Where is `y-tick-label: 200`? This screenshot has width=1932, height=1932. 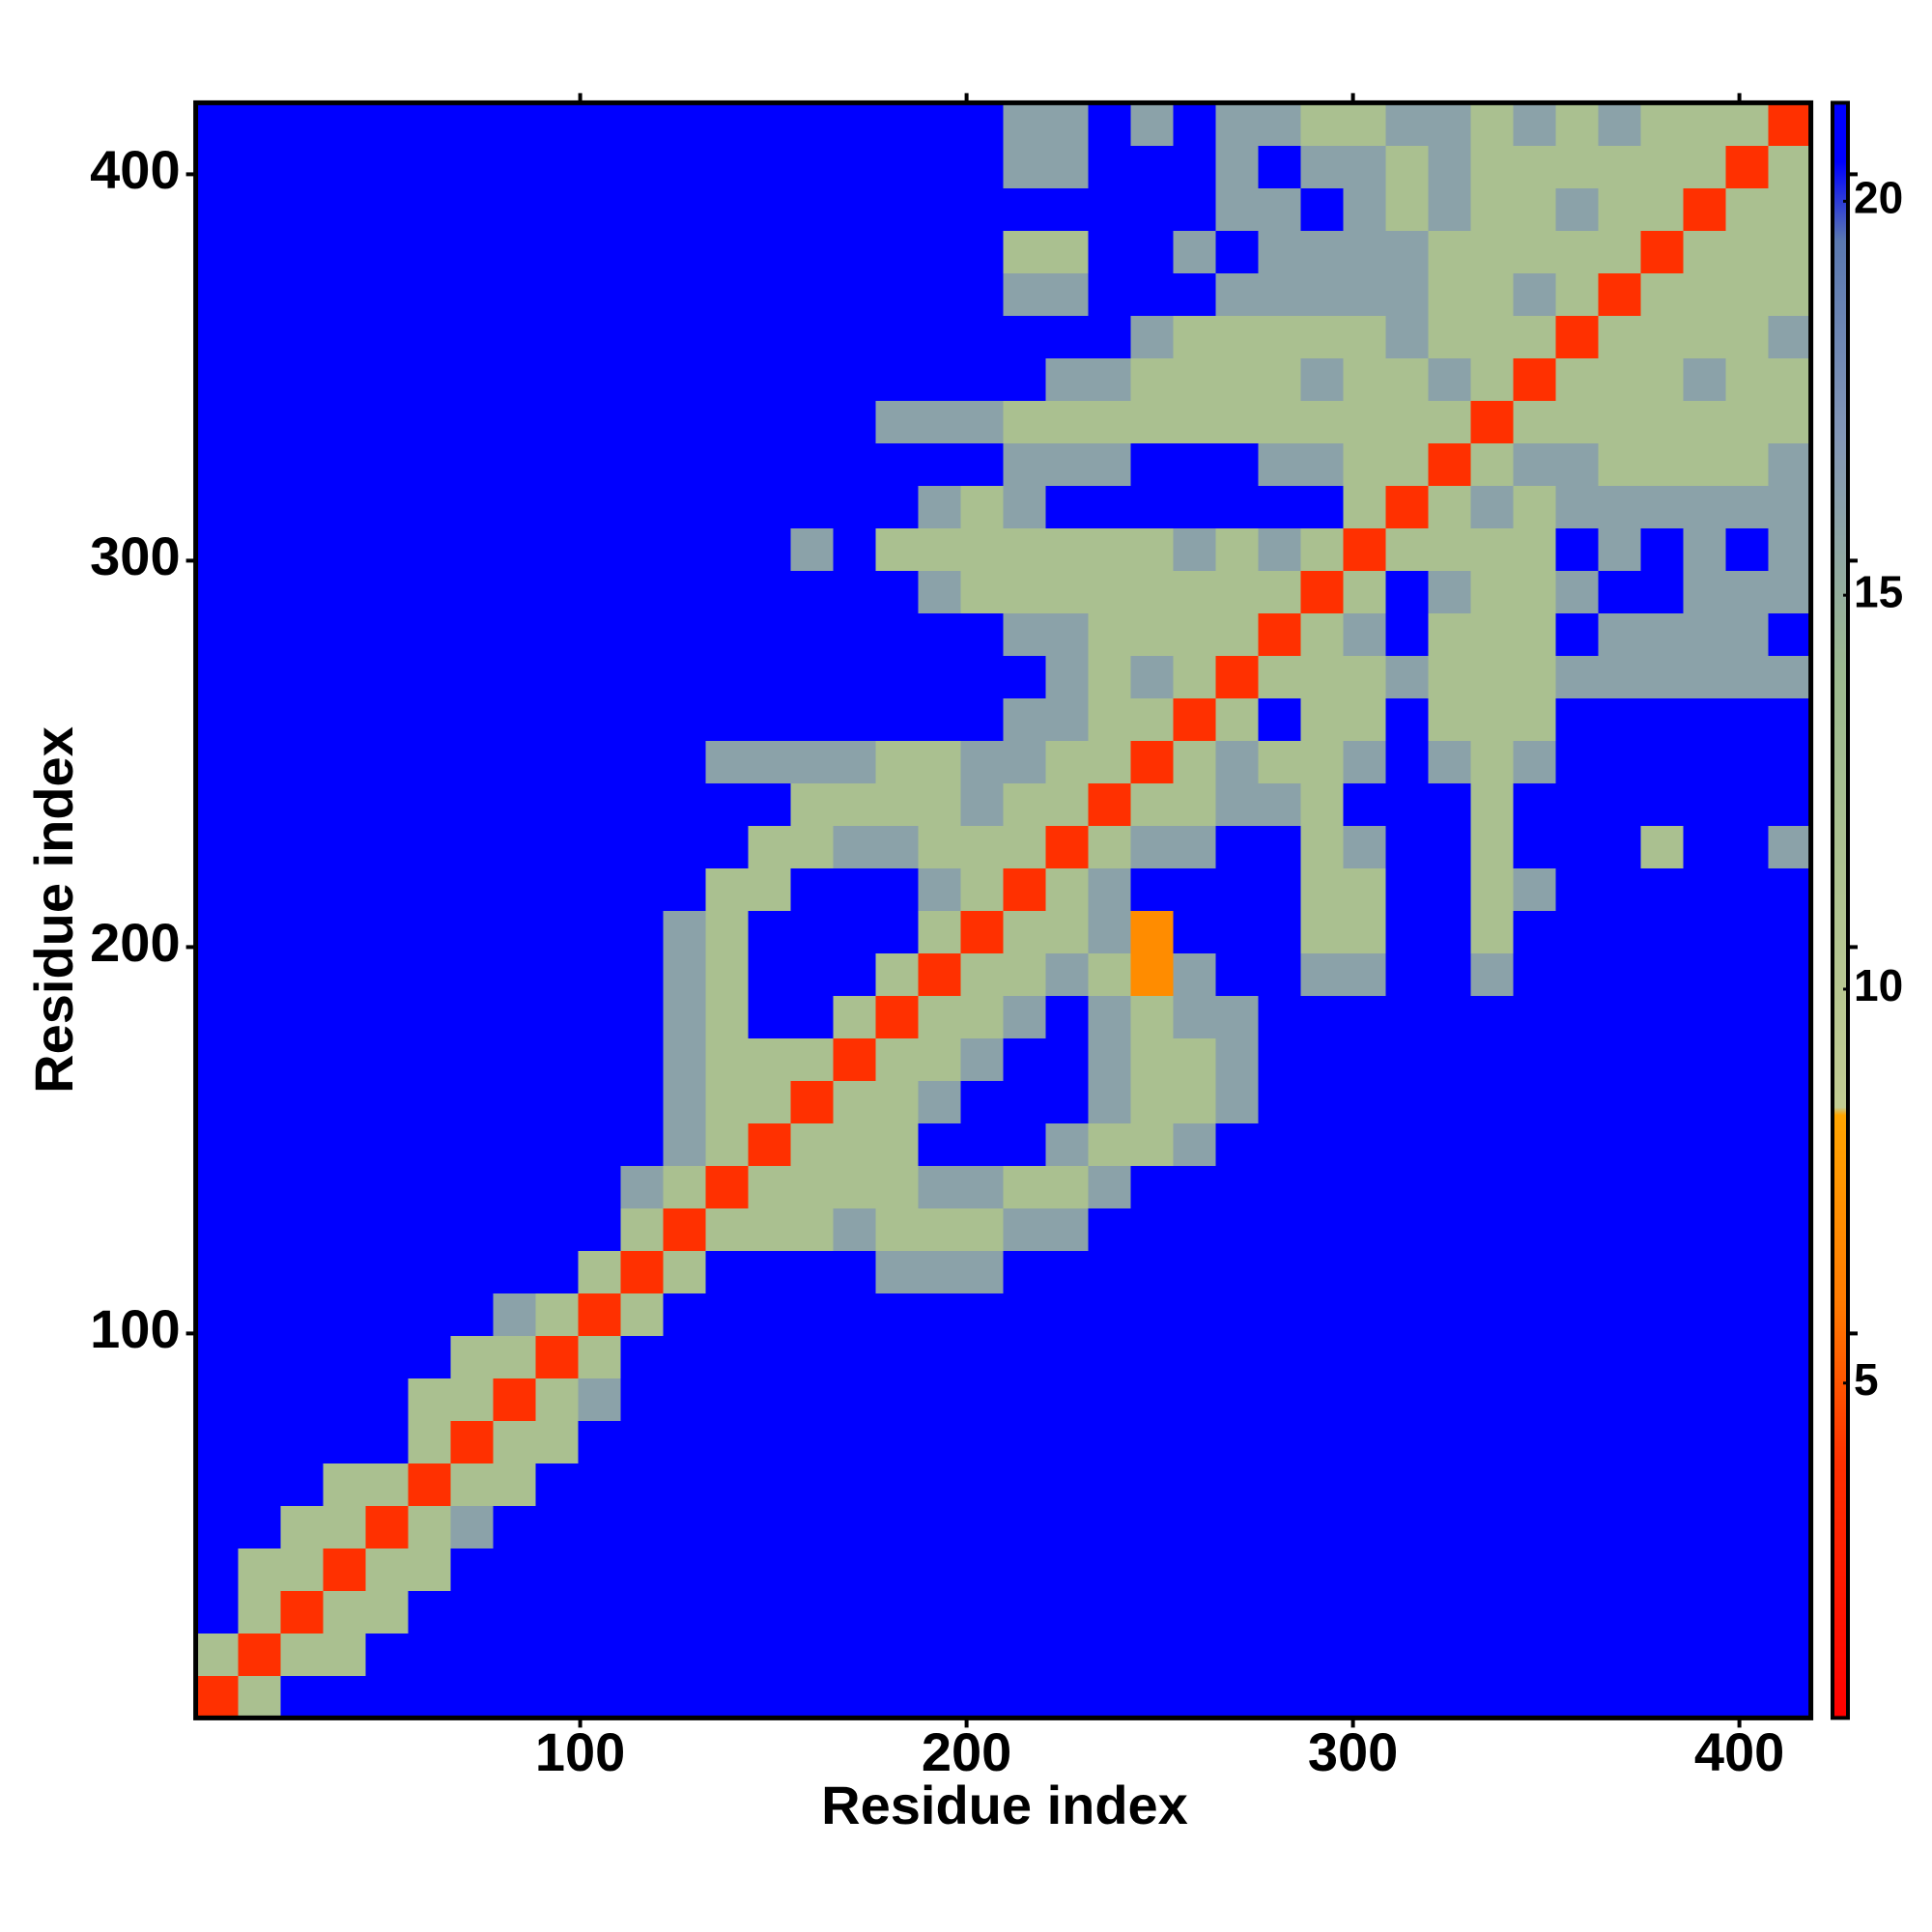
y-tick-label: 200 is located at coordinates (135, 942).